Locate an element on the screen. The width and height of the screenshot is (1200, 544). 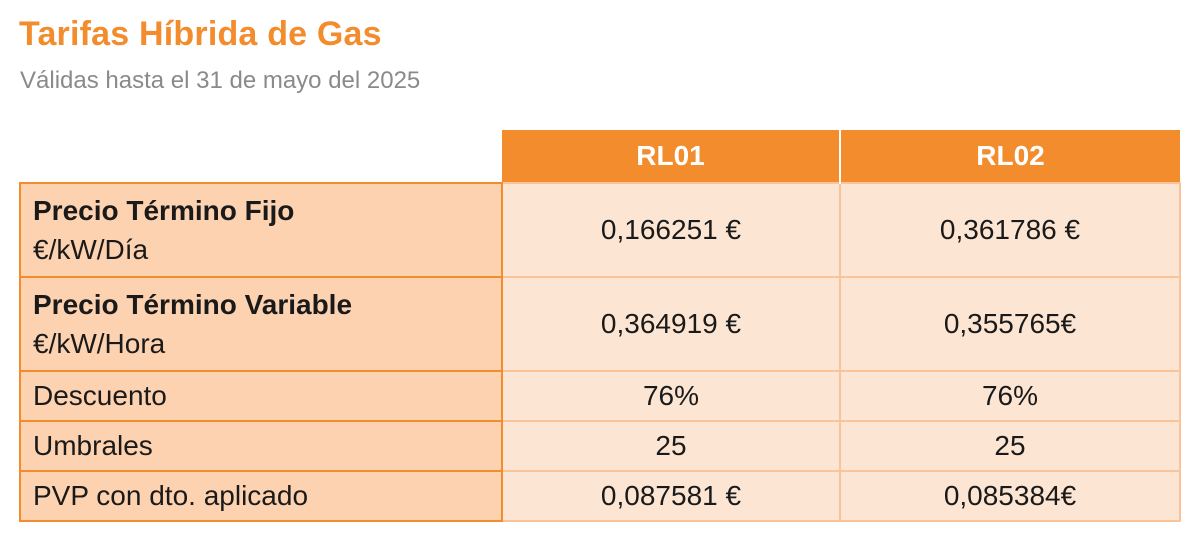
cell-rl01: 0,166251 € is located at coordinates (671, 230).